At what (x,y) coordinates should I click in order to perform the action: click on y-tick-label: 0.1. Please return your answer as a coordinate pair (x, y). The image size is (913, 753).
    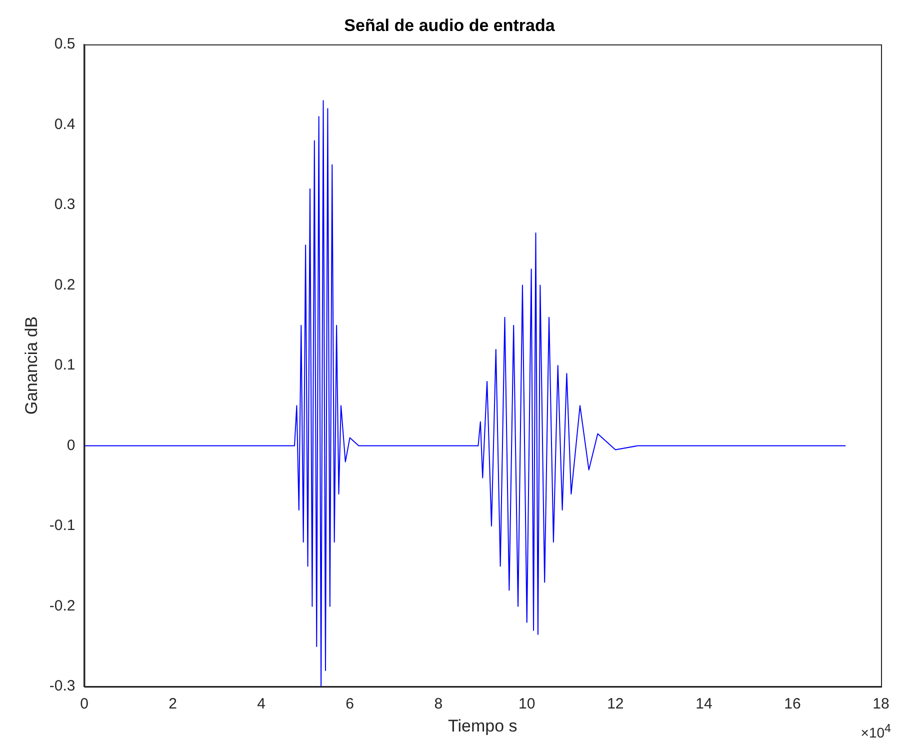
    Looking at the image, I should click on (65, 365).